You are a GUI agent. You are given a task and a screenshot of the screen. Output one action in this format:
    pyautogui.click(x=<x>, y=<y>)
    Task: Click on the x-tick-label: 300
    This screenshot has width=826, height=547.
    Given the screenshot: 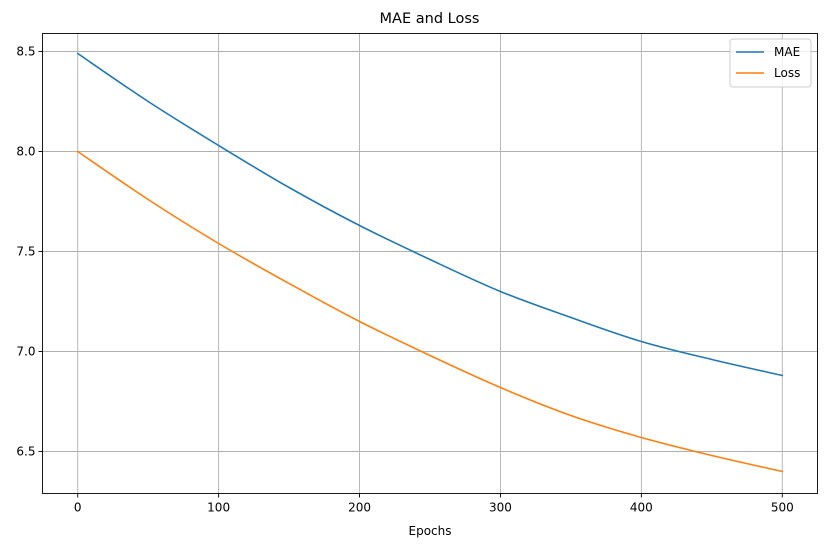 What is the action you would take?
    pyautogui.click(x=500, y=508)
    